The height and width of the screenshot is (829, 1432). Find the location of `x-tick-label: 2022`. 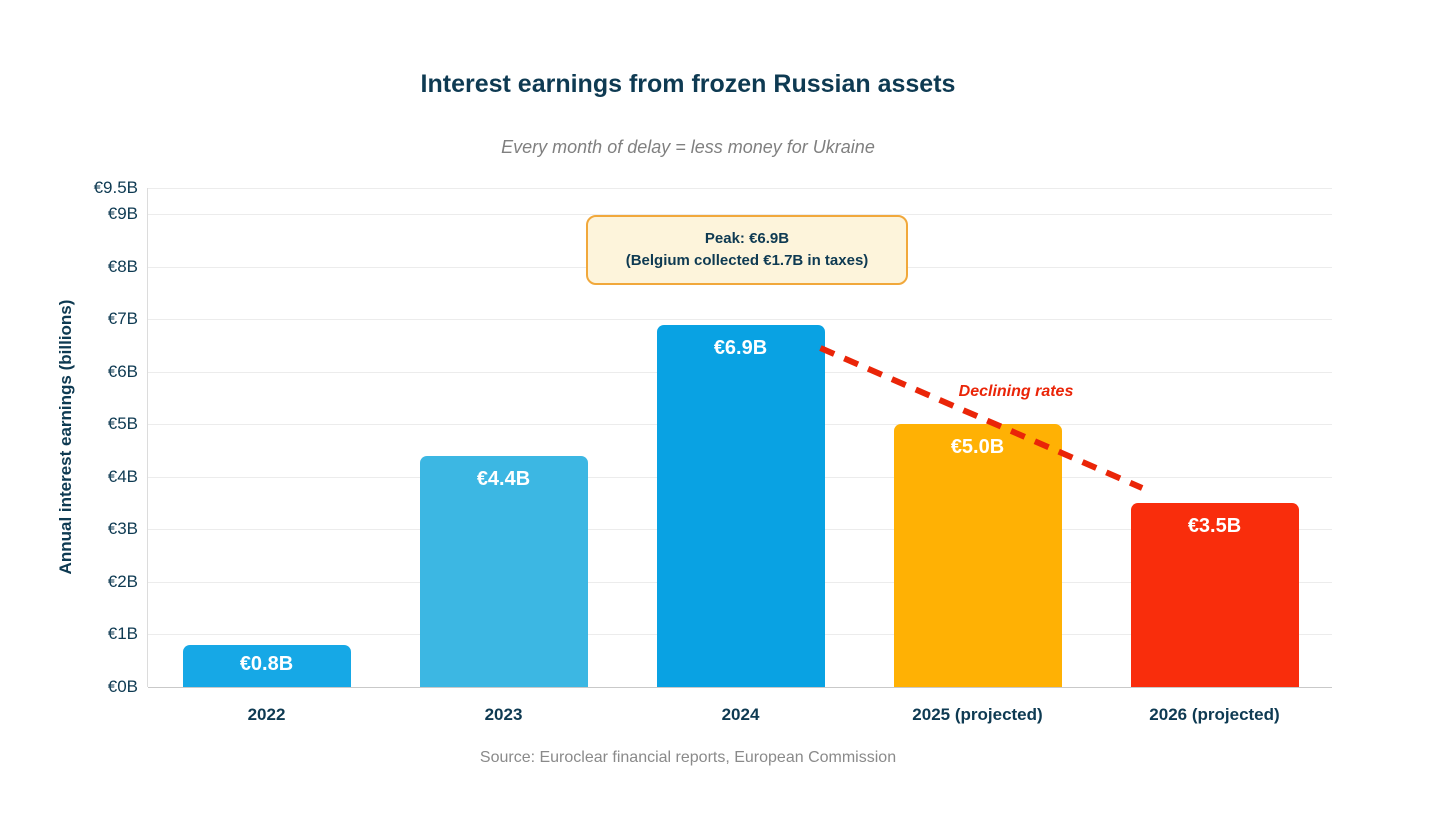

x-tick-label: 2022 is located at coordinates (266, 714).